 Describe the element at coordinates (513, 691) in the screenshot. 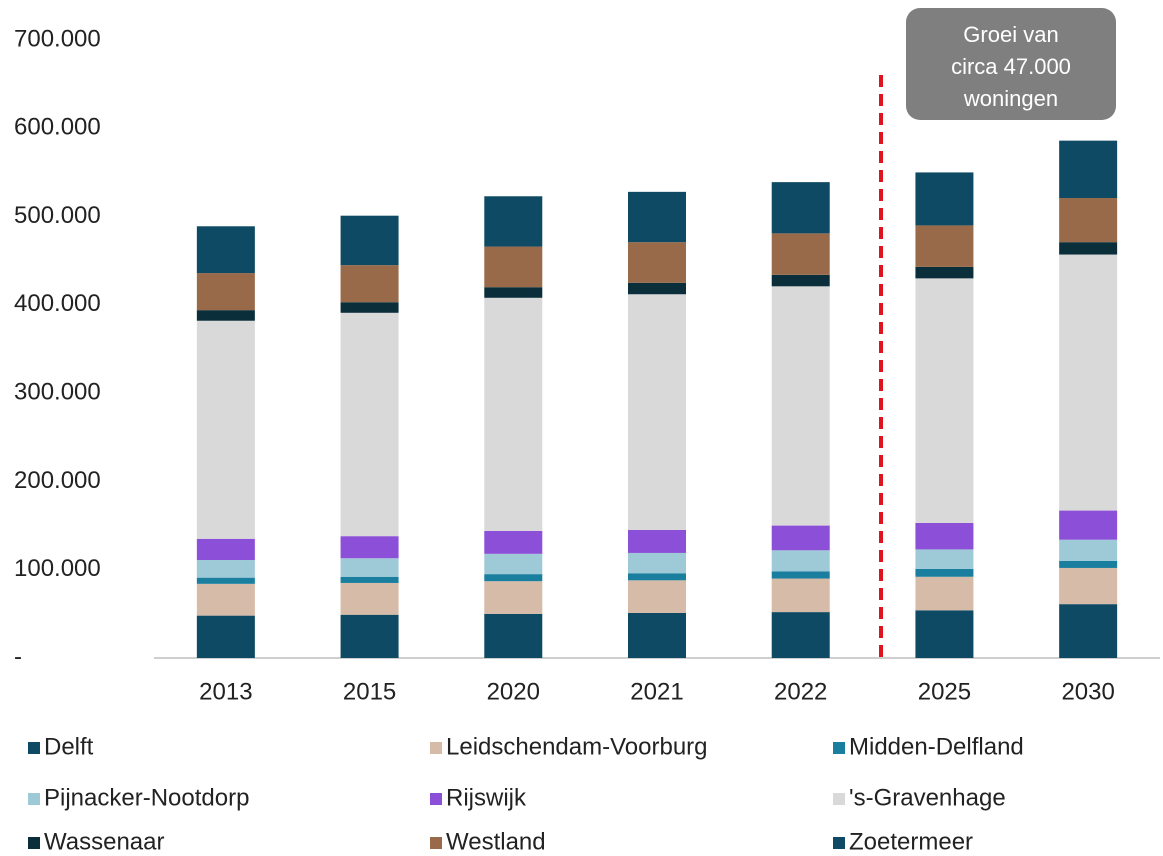

I see `x-tick-label: 2020` at that location.